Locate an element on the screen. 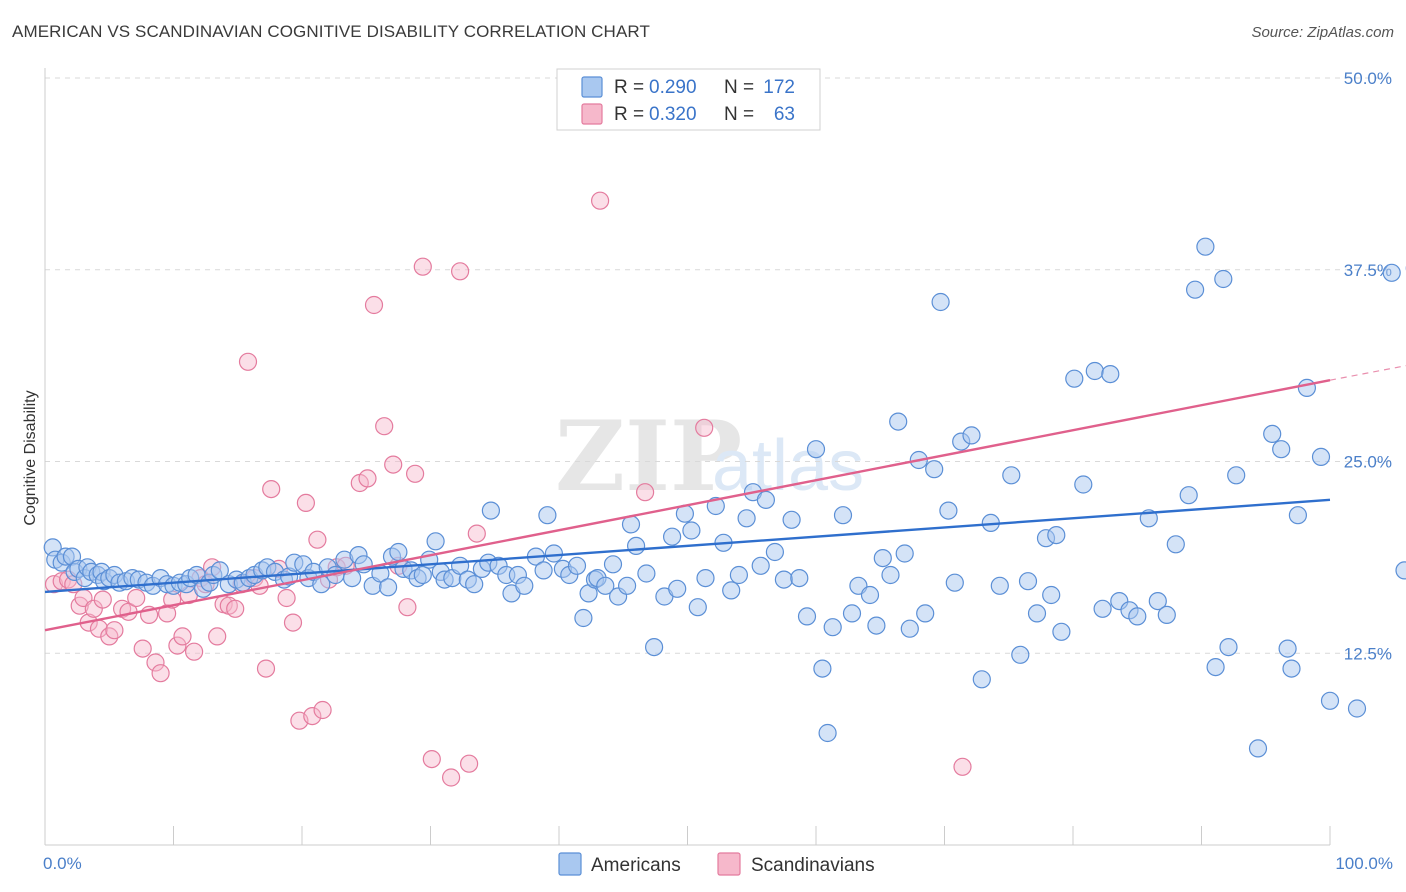  x-tick-label-1: 100.0% is located at coordinates (1364, 863).